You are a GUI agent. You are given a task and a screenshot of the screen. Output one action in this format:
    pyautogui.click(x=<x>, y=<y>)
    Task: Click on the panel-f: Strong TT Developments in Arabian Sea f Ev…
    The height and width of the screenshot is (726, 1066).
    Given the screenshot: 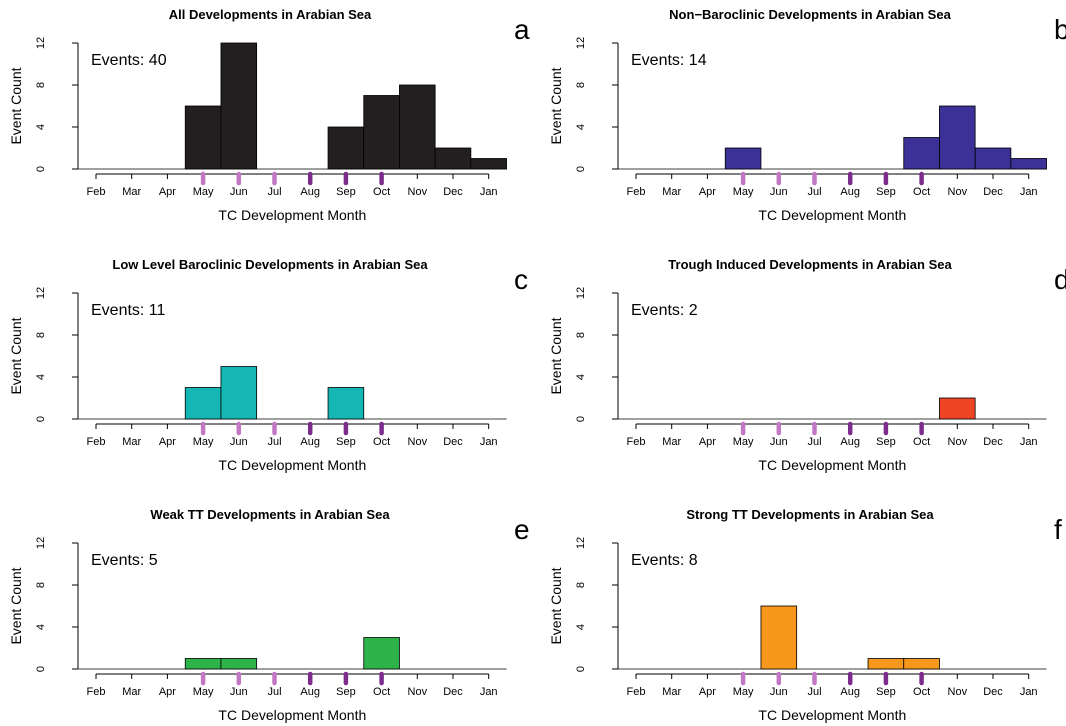 What is the action you would take?
    pyautogui.click(x=805, y=615)
    